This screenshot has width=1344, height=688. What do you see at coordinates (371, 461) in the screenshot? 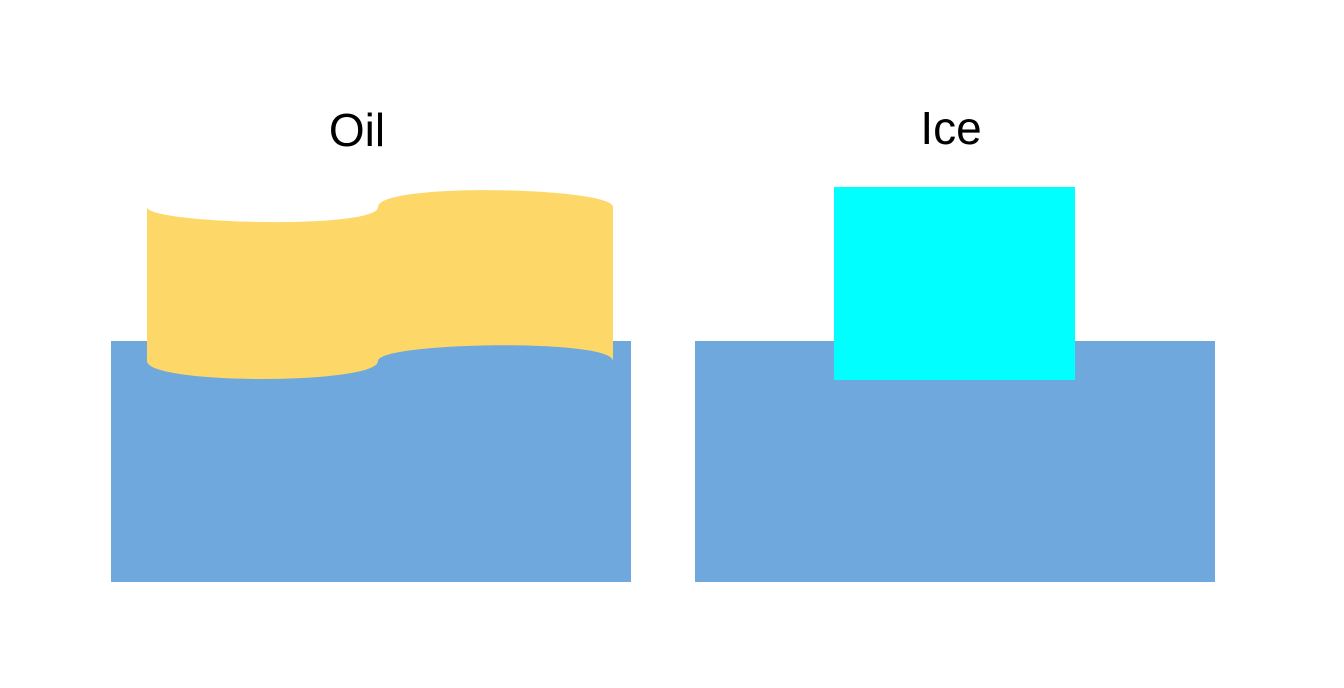
I see `oil-panel-water` at bounding box center [371, 461].